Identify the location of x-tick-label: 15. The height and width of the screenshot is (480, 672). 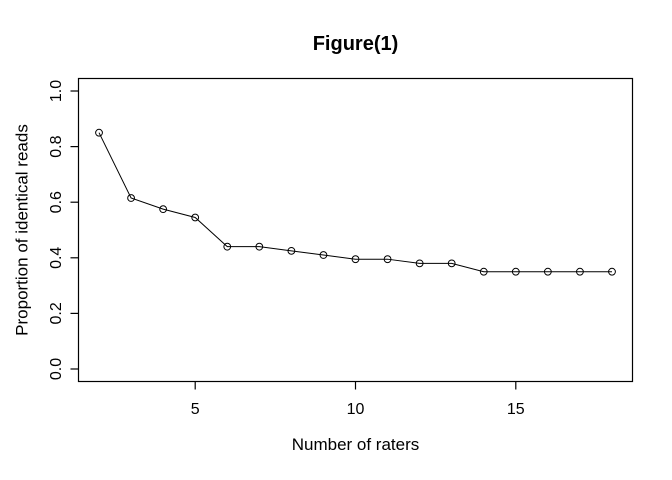
(516, 409).